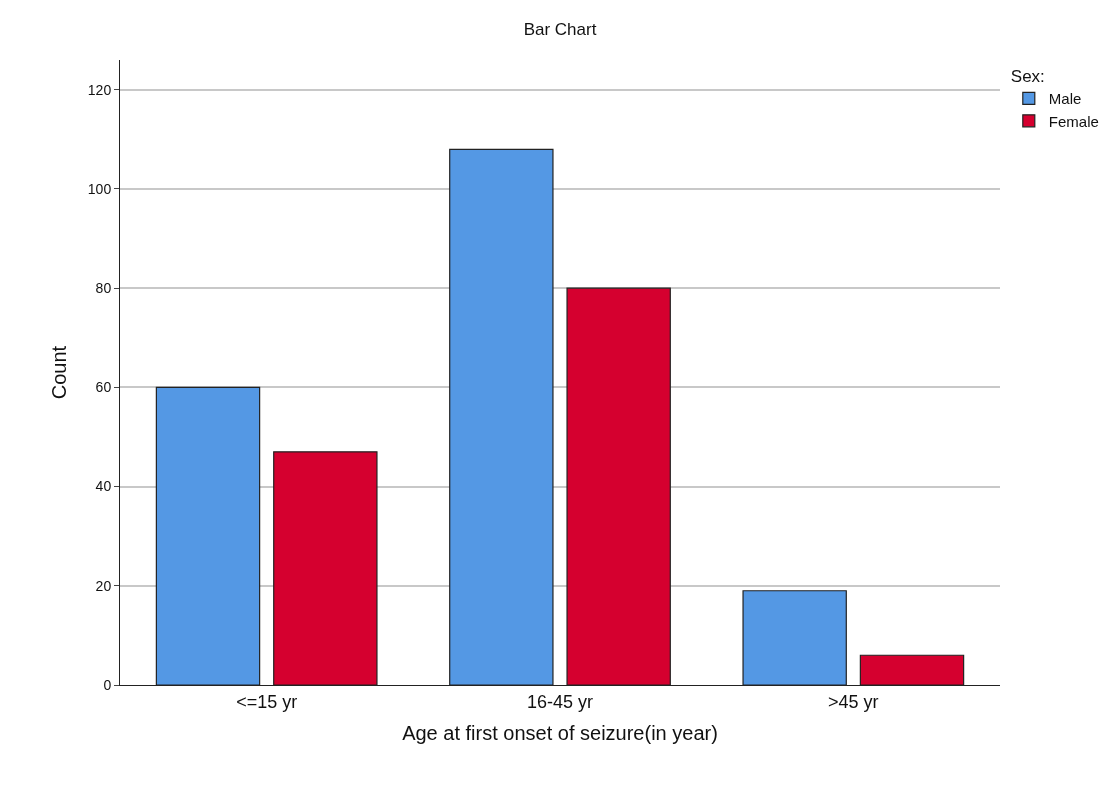  What do you see at coordinates (560, 30) in the screenshot?
I see `chart-title: Bar Chart` at bounding box center [560, 30].